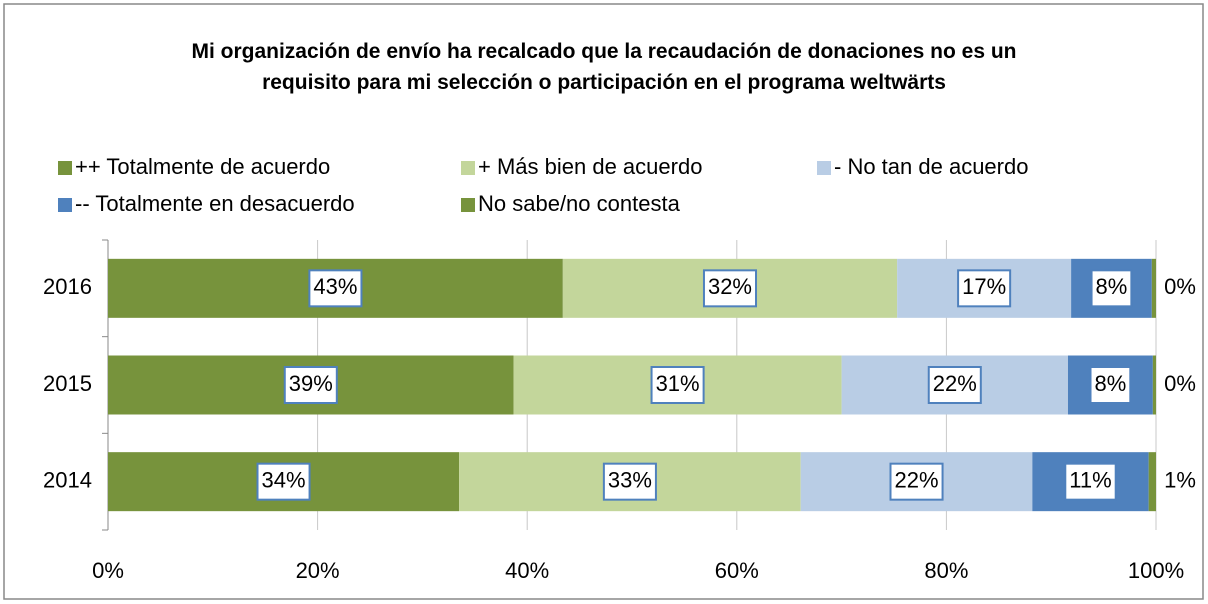 The image size is (1208, 604). Describe the element at coordinates (579, 203) in the screenshot. I see `legend-label: No sabe/no contesta` at that location.